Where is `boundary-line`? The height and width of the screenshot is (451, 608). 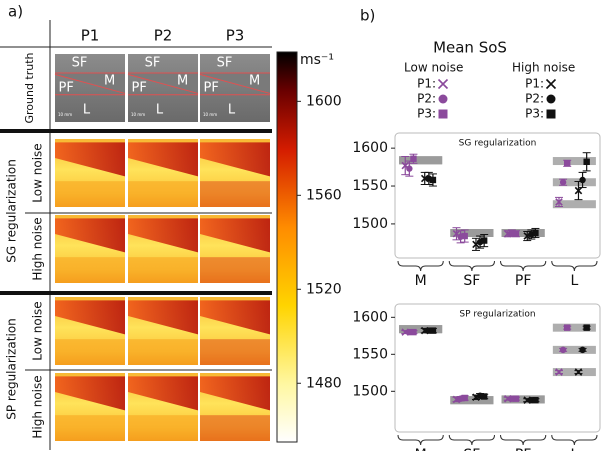 boundary-line is located at coordinates (163, 83).